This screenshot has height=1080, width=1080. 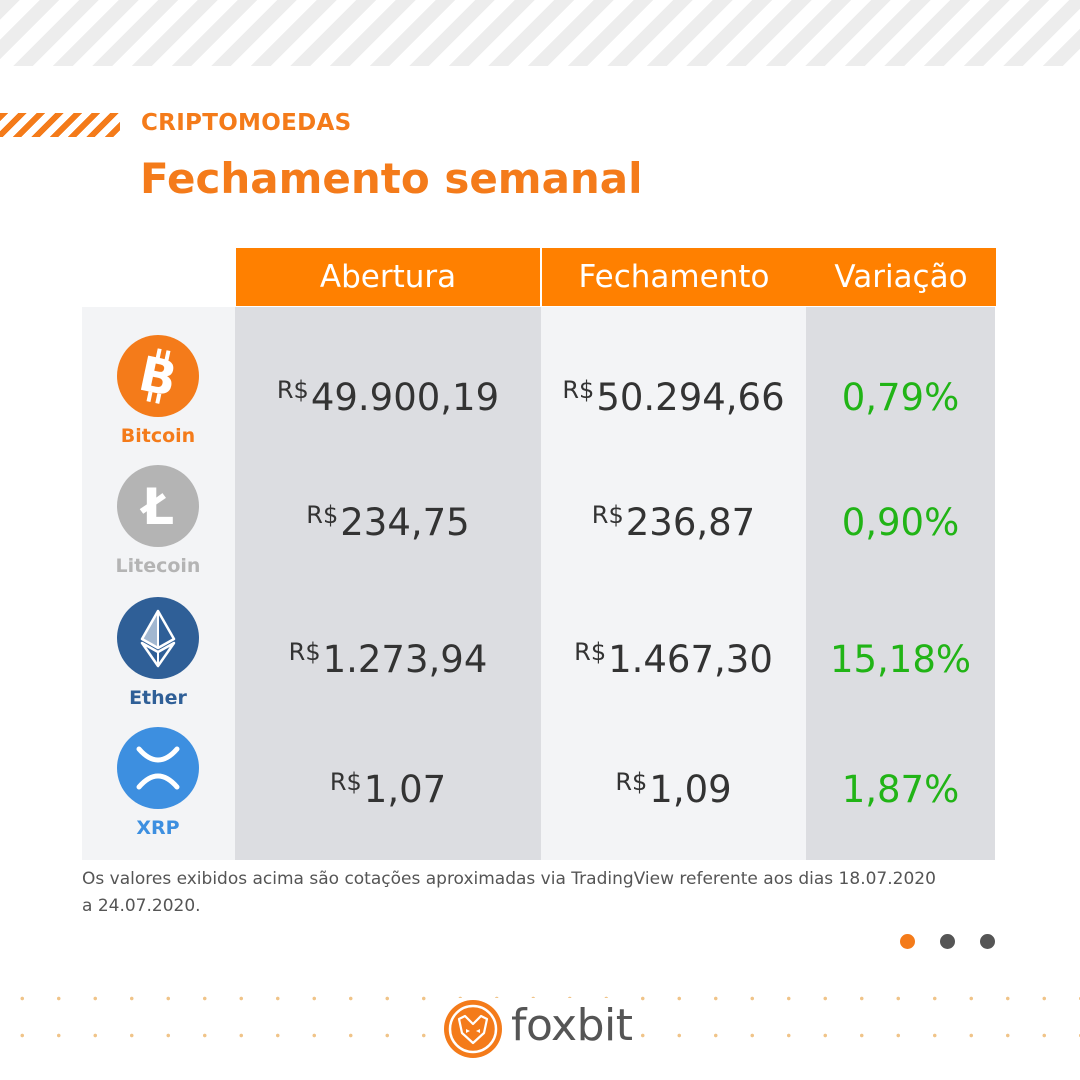 I want to click on coin-litecoin: Ł Litecoin, so click(x=158, y=521).